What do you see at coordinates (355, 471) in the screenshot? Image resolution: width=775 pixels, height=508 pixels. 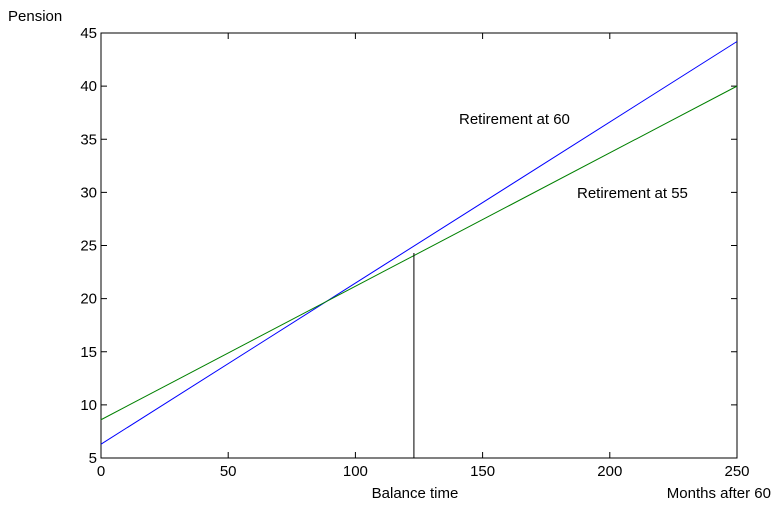 I see `x-tick-label: 100` at bounding box center [355, 471].